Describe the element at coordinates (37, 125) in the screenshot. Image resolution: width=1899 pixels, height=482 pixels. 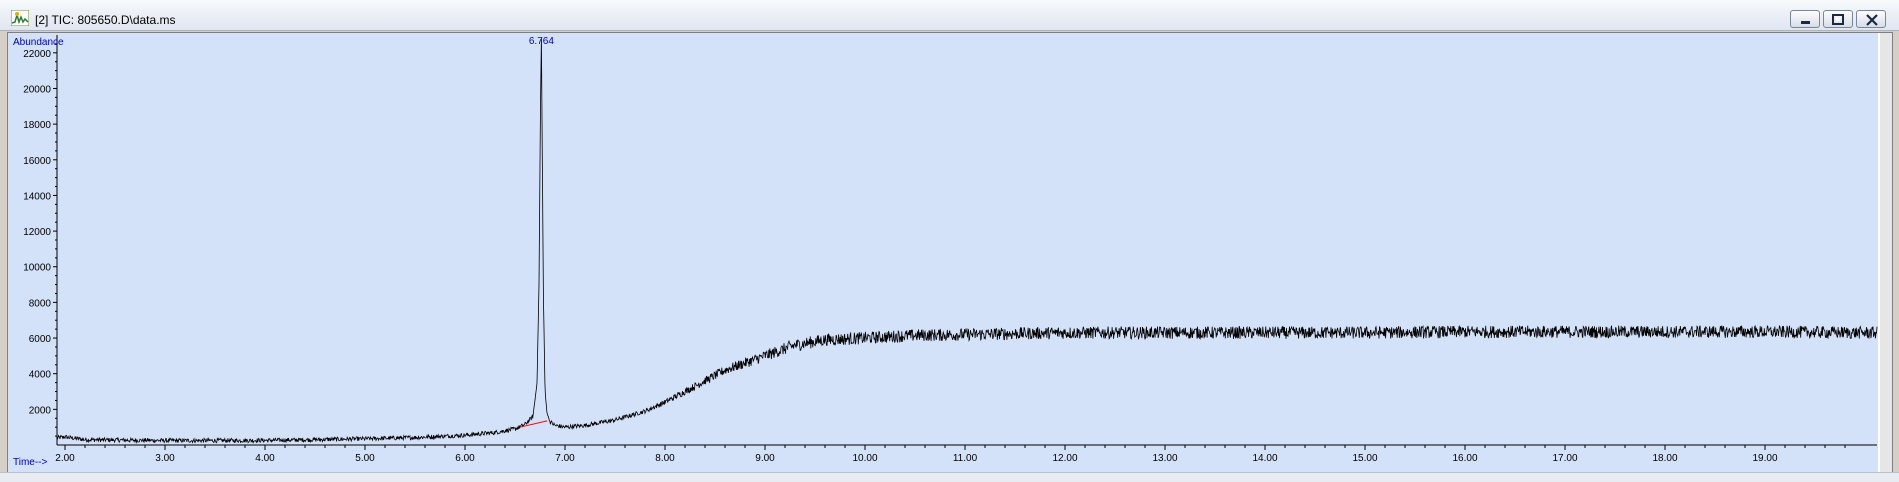
I see `y-tick-label: 18000` at that location.